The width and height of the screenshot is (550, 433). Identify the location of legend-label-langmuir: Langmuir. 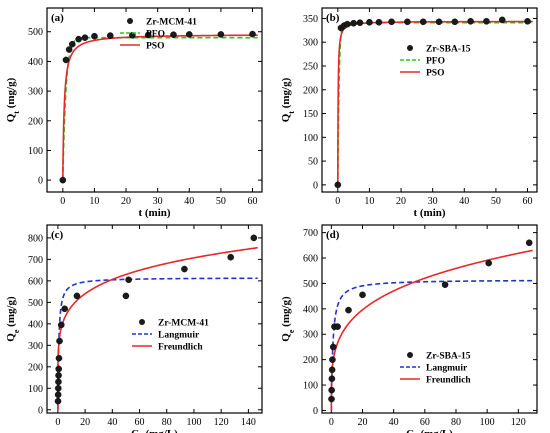
(179, 336).